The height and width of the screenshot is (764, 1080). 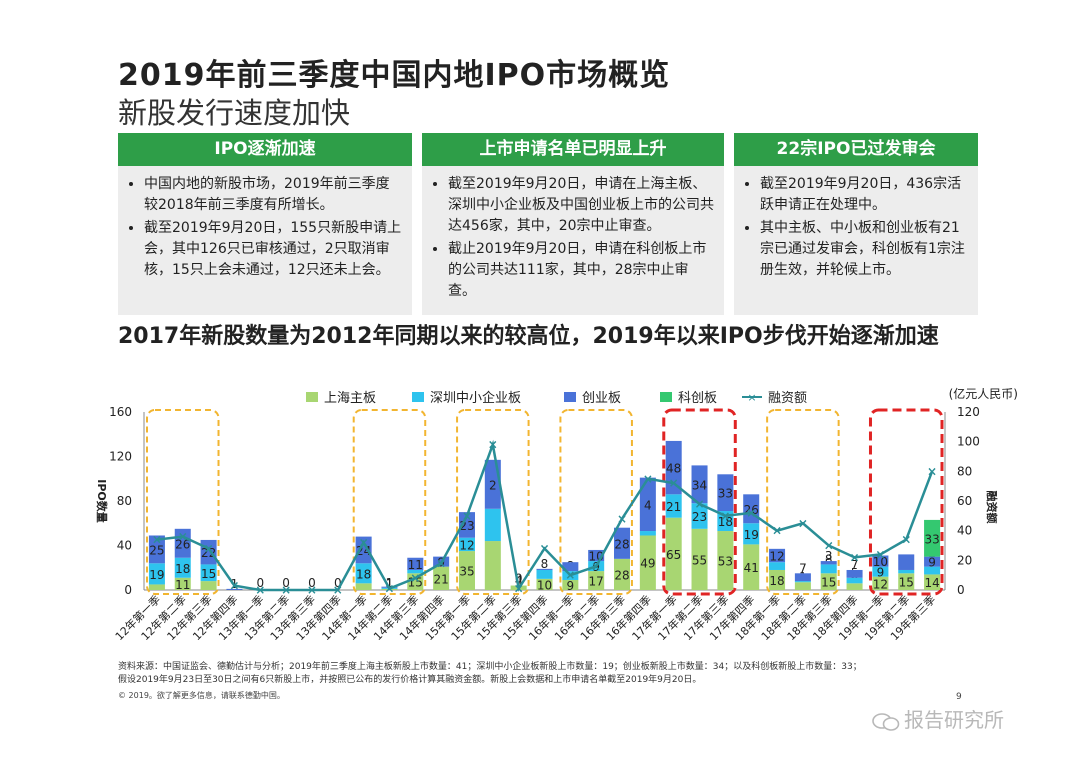 What do you see at coordinates (699, 485) in the screenshot?
I see `bar-data-label: 34` at bounding box center [699, 485].